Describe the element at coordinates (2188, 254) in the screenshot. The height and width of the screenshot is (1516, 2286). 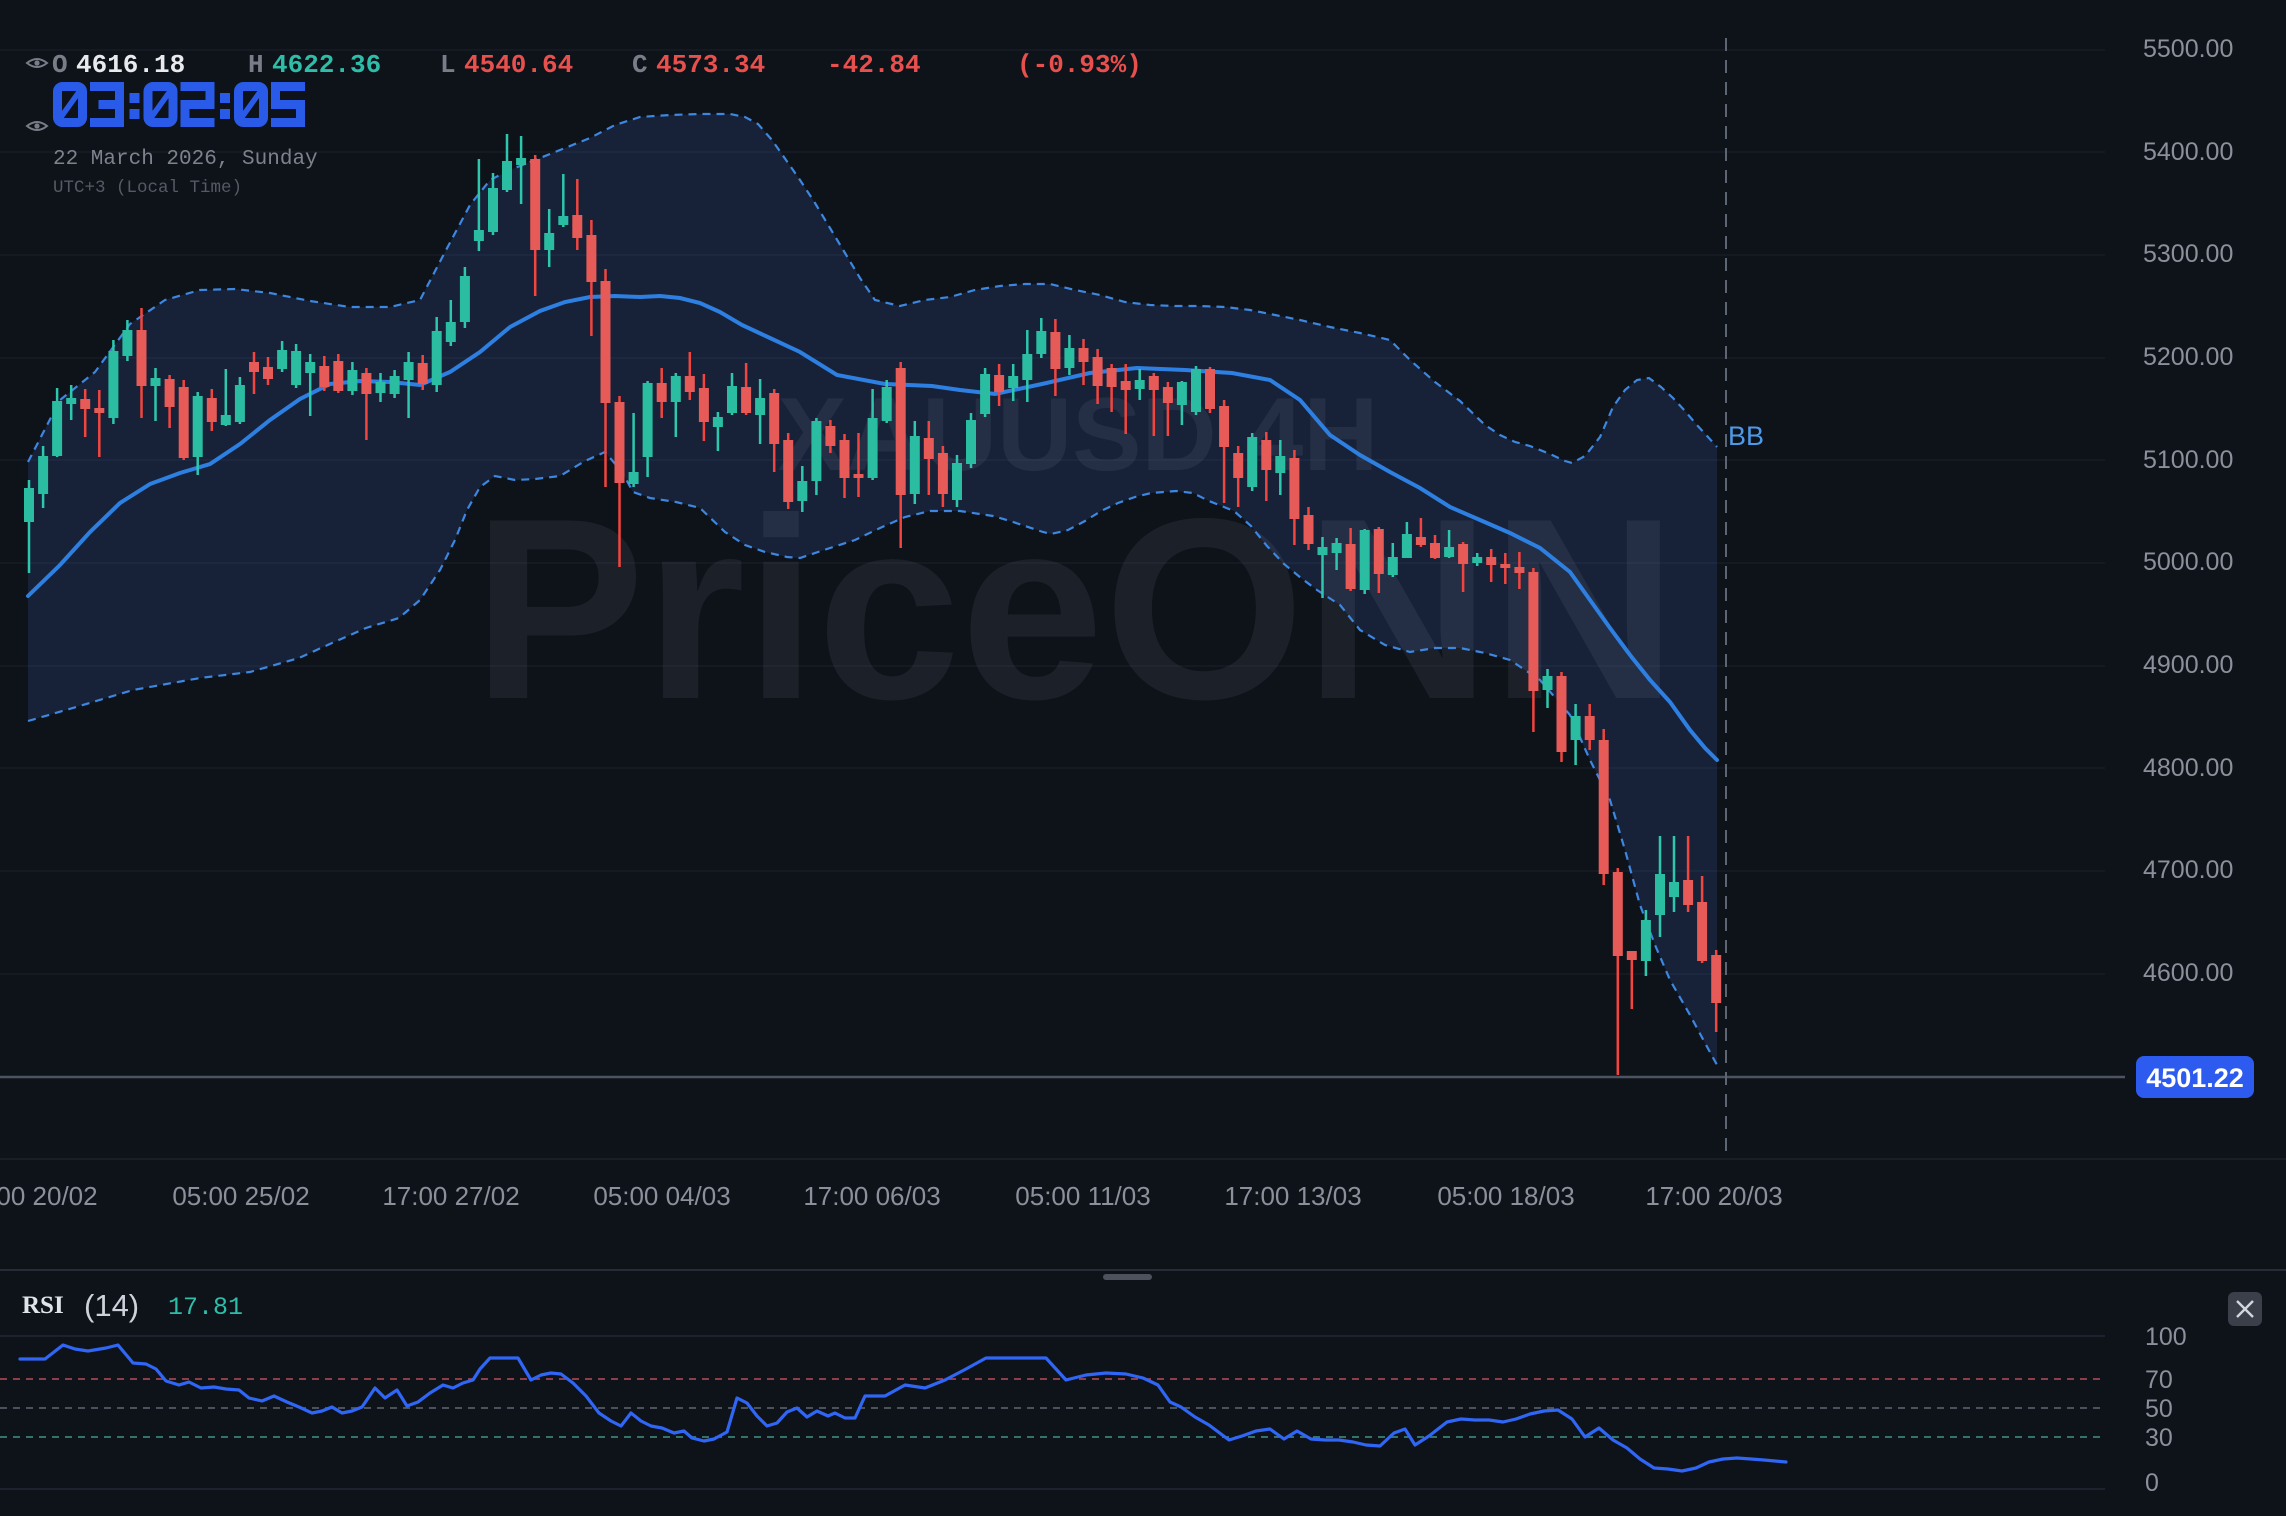
I see `svg-text: 5300.00` at that location.